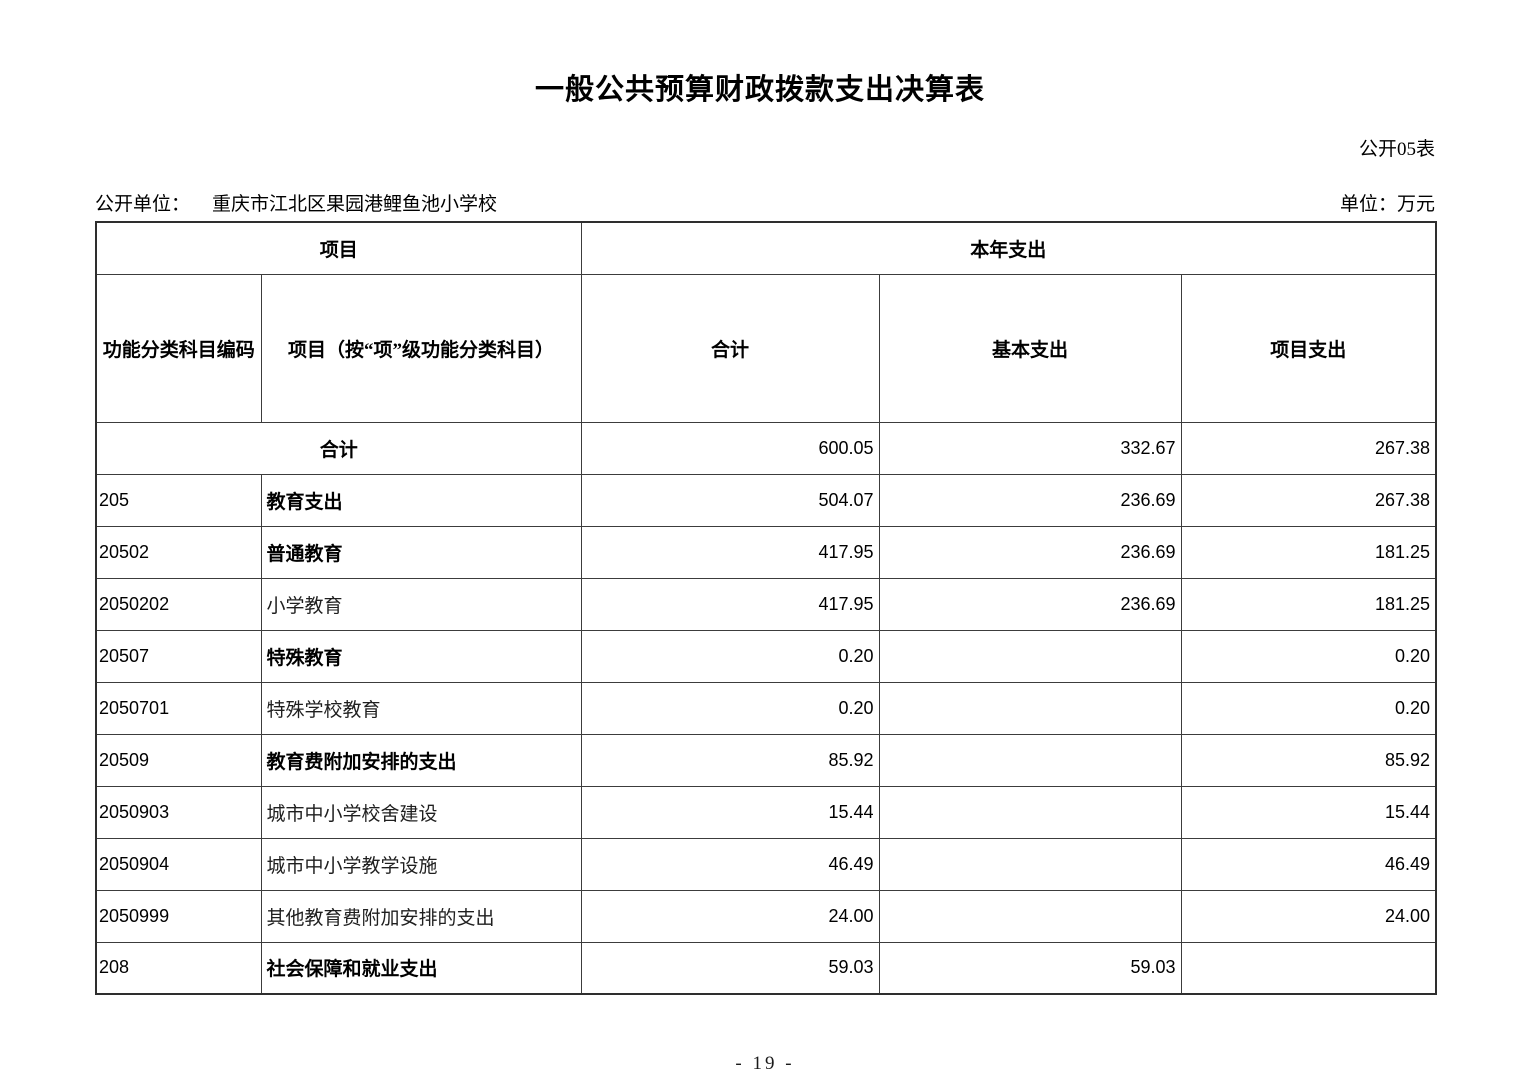 This screenshot has width=1520, height=1074. I want to click on item-name: 教育支出, so click(421, 500).